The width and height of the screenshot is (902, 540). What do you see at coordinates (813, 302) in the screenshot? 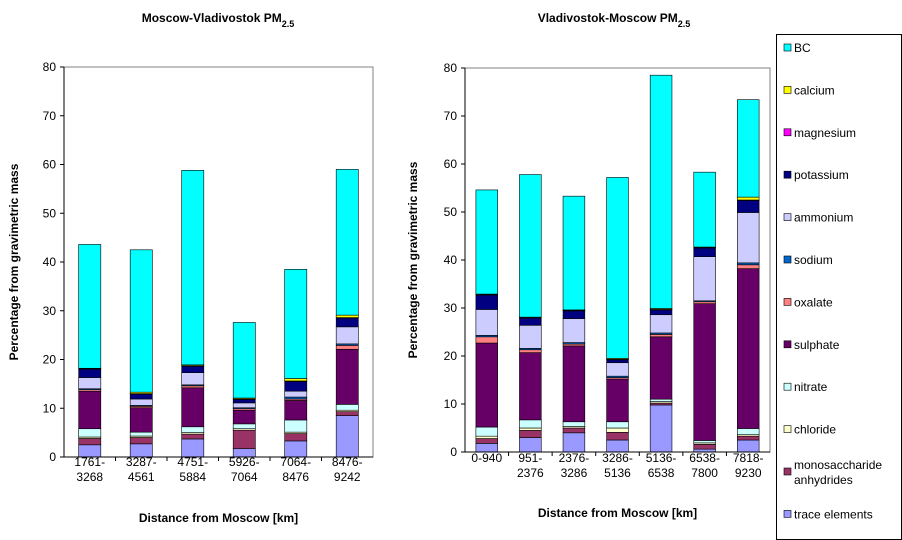
I see `legend-label: oxalate` at bounding box center [813, 302].